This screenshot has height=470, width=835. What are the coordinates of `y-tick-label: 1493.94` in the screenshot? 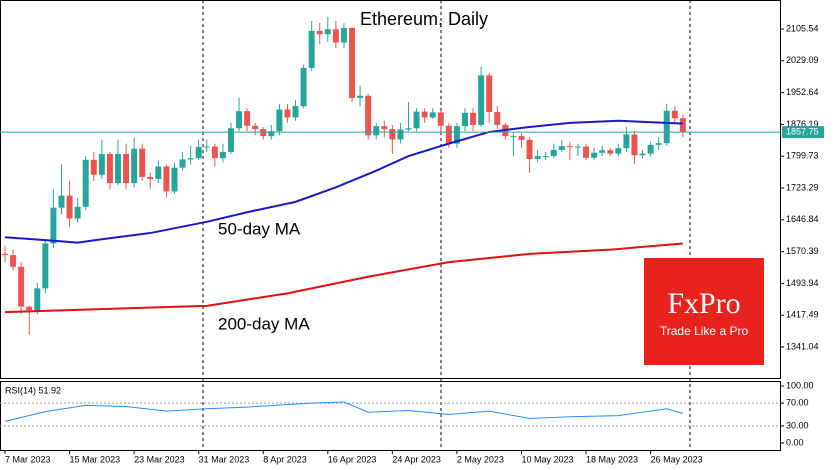 It's located at (802, 283).